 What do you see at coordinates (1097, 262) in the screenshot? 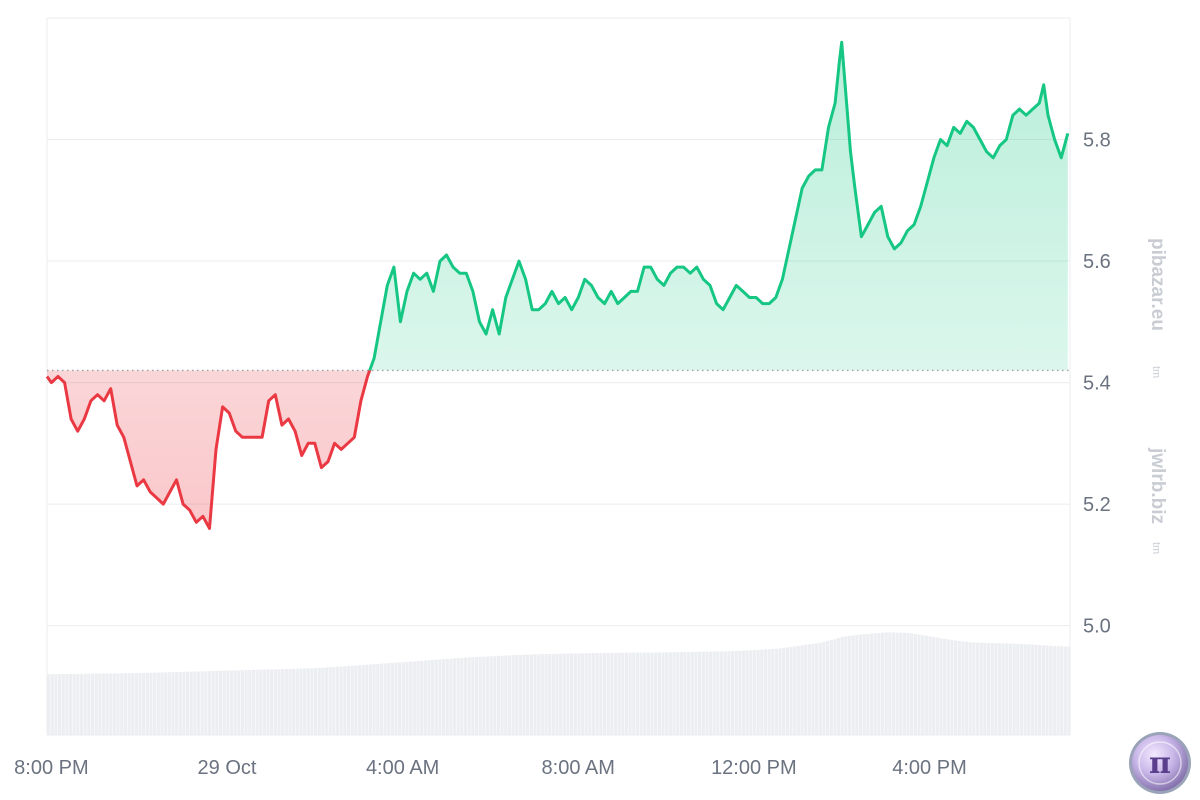
I see `y-tick-label: 5.6` at bounding box center [1097, 262].